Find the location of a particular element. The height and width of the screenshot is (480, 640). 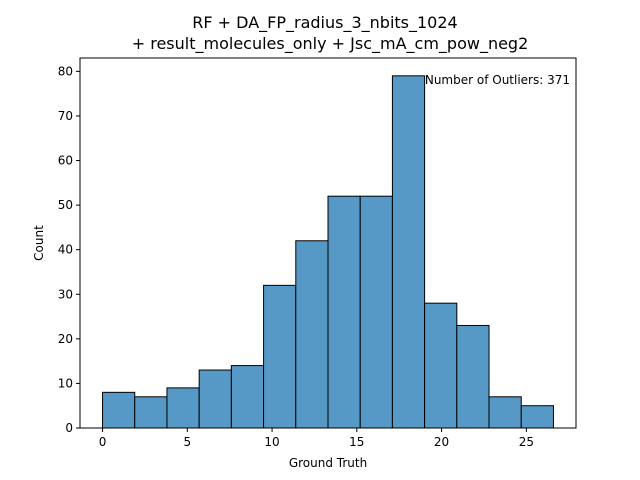

y-tick-label: 70 is located at coordinates (65, 116).